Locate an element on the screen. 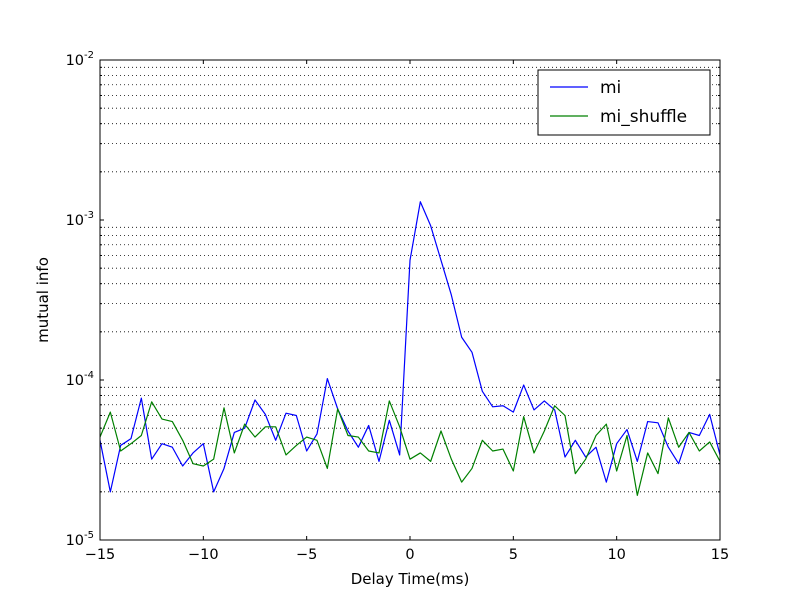  y-tick-exponent: -5 is located at coordinates (89, 535).